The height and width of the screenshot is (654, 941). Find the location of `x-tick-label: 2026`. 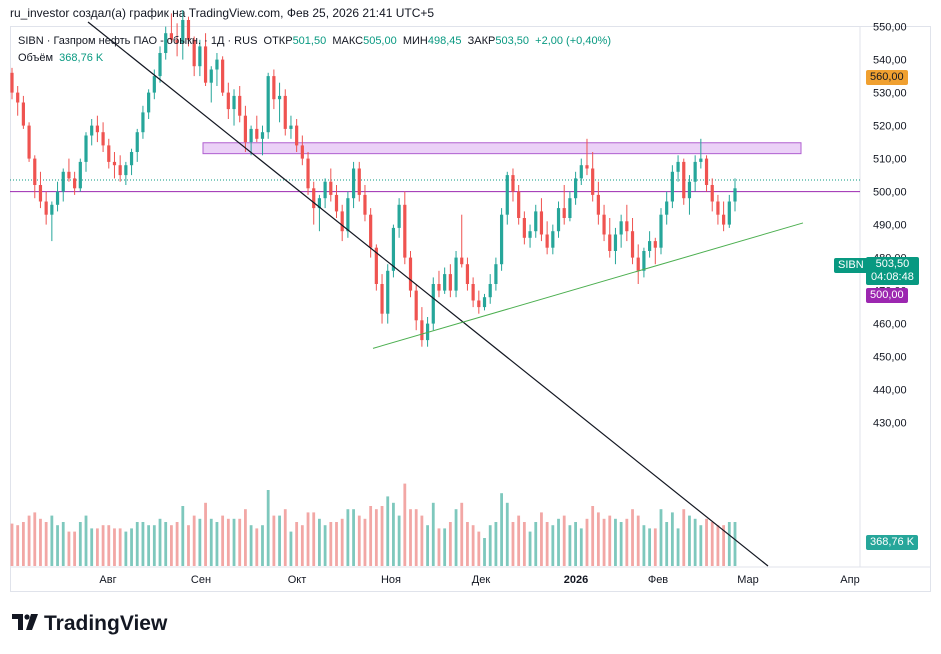

x-tick-label: 2026 is located at coordinates (576, 580).